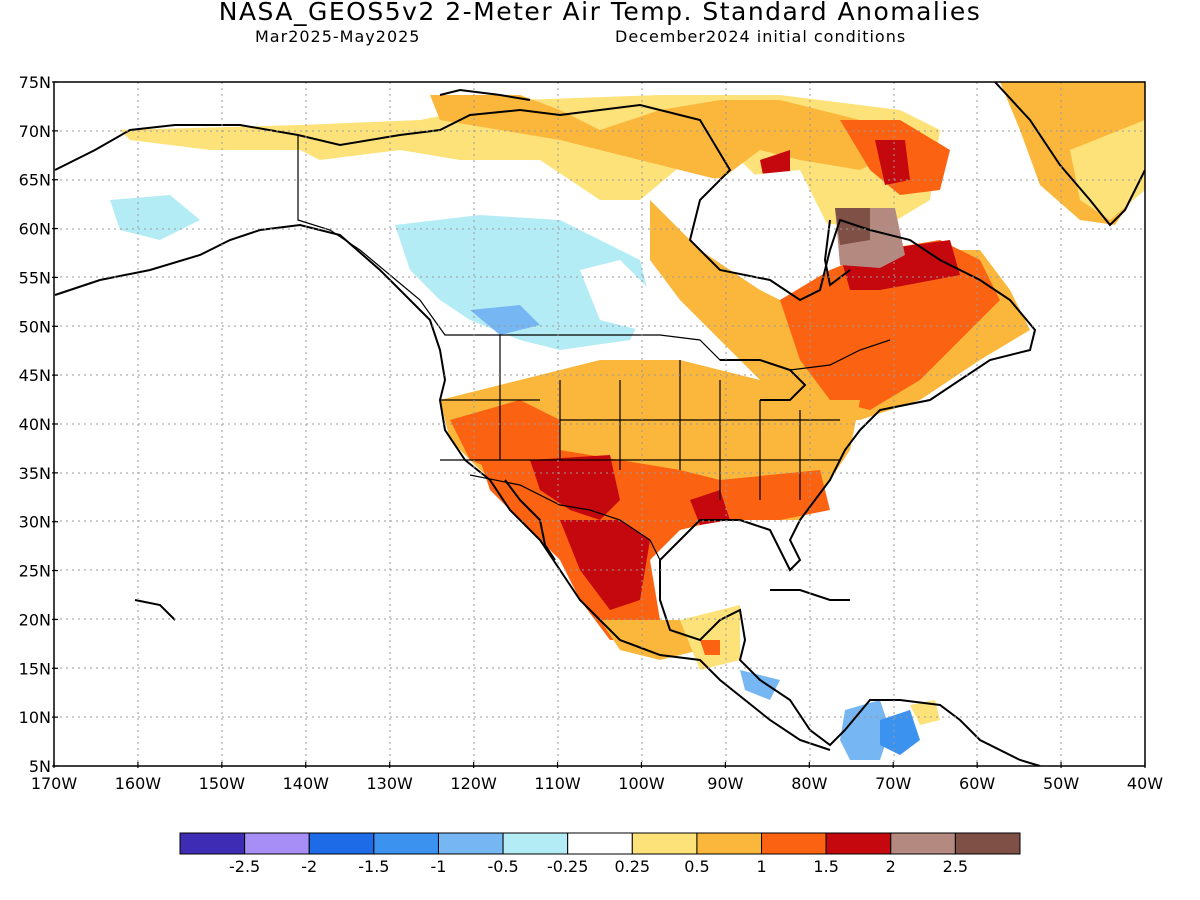  What do you see at coordinates (502, 866) in the screenshot?
I see `colorbar-label: -0.5` at bounding box center [502, 866].